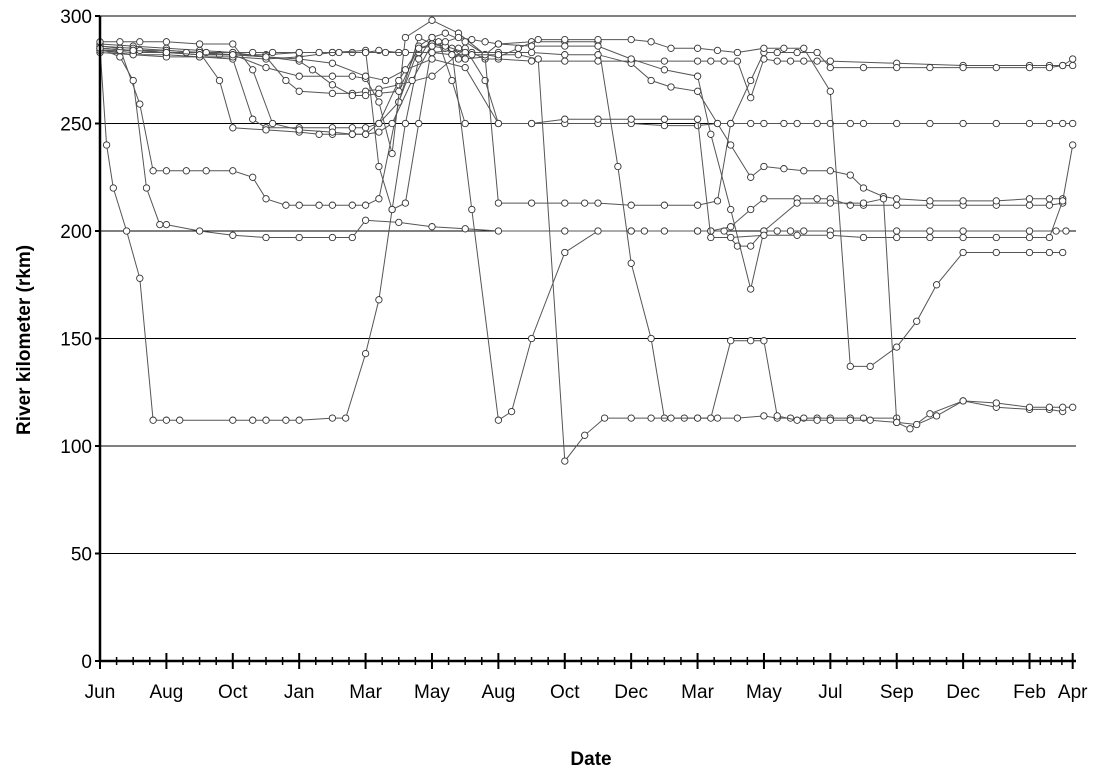  What do you see at coordinates (586, 85) in the screenshot?
I see `series-line` at bounding box center [586, 85].